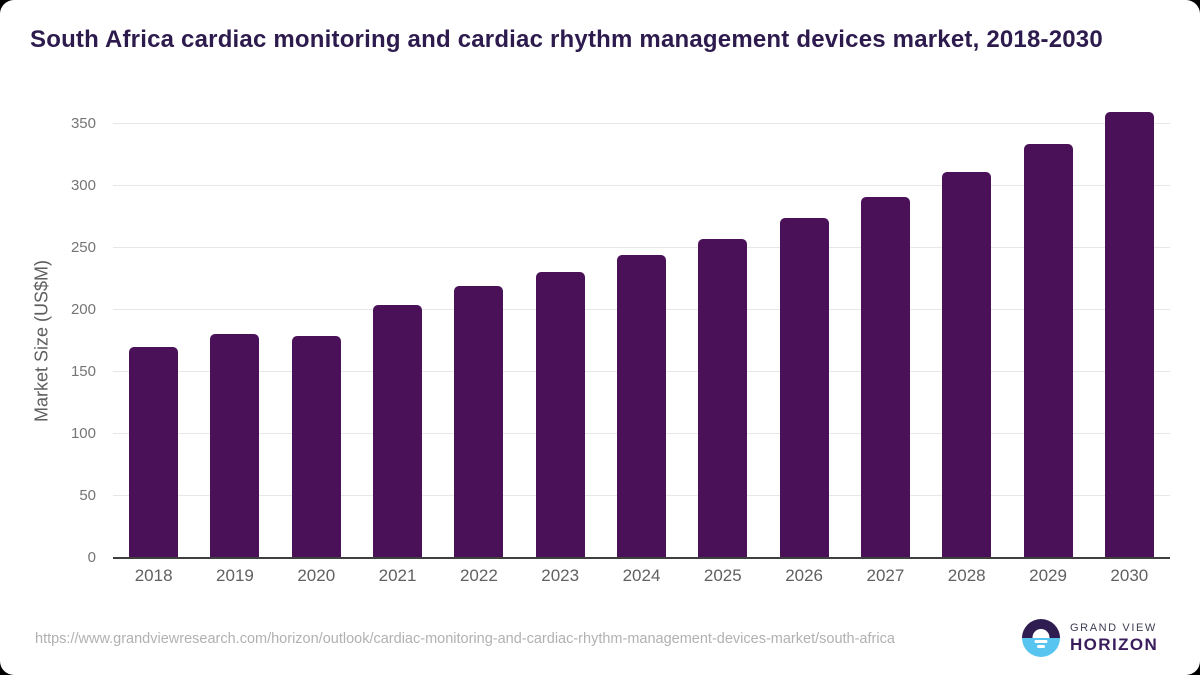  I want to click on y-tick-label-350: 350, so click(83, 123).